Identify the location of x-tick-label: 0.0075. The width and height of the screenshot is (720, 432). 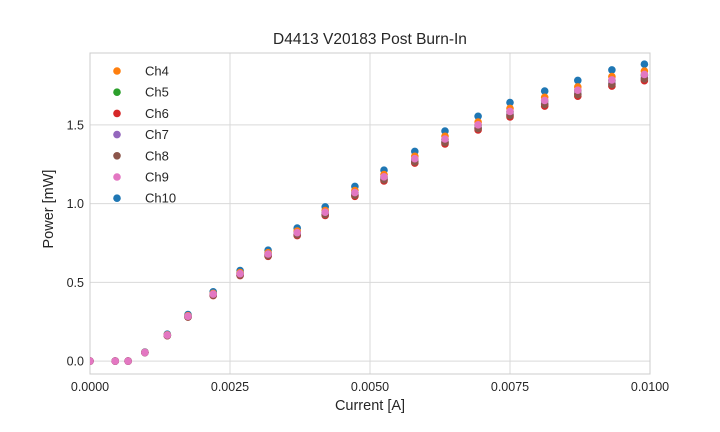
(510, 387).